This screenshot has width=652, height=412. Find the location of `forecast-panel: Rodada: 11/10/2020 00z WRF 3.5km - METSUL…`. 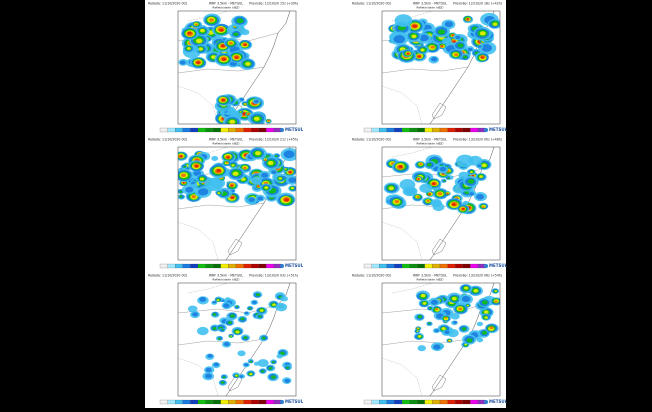

forecast-panel: Rodada: 11/10/2020 00z WRF 3.5km - METSUL… is located at coordinates (226, 339).